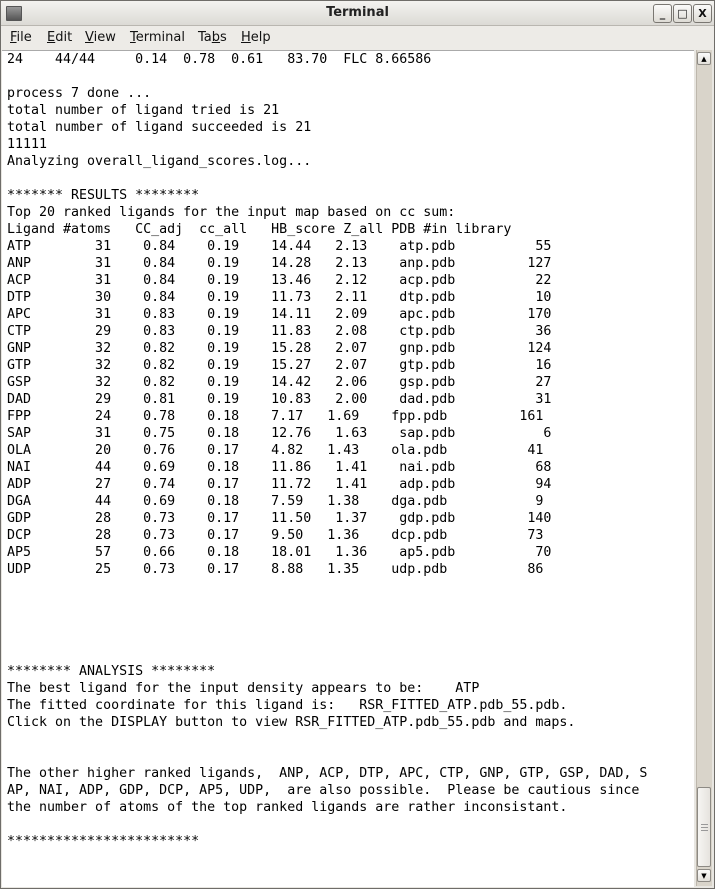 This screenshot has width=715, height=889. Describe the element at coordinates (275, 450) in the screenshot. I see `terminal-line: OLA 20 0.76 0.17 4.82 1.43 ola.pdb 41` at that location.